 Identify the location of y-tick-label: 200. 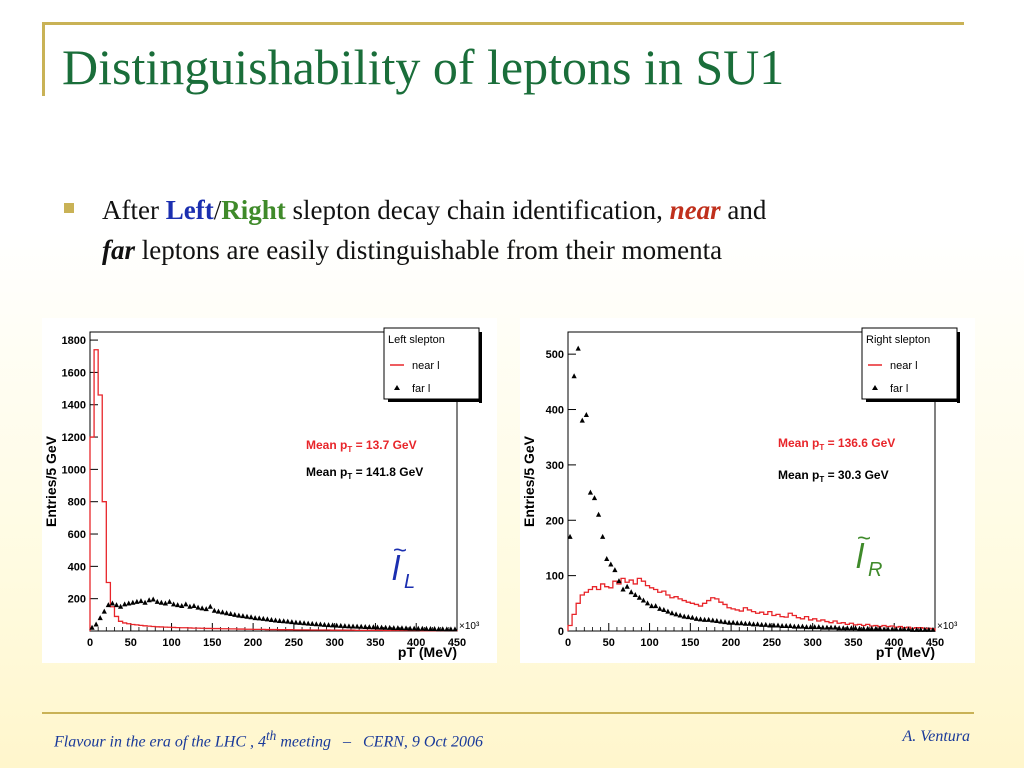
(555, 521).